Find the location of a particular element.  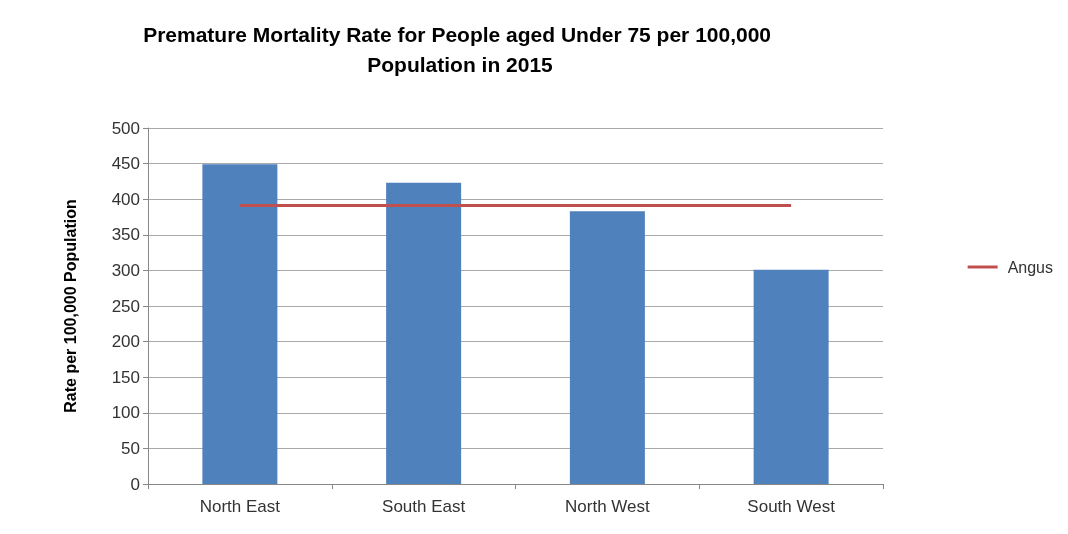

x-tick-label: South West is located at coordinates (791, 506).